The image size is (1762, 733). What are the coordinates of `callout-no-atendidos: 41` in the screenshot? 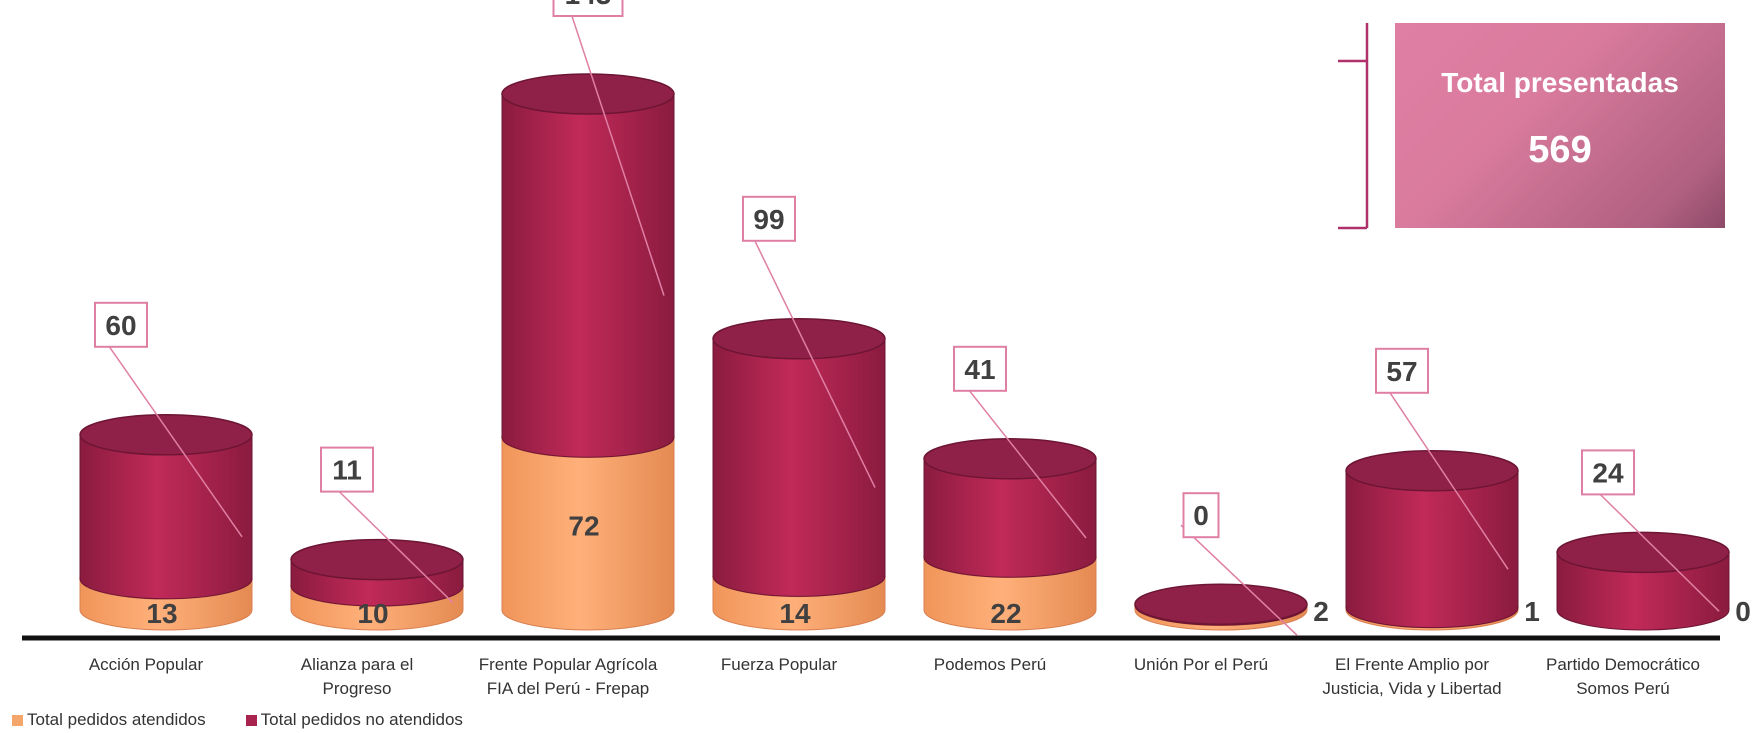 It's located at (1020, 442).